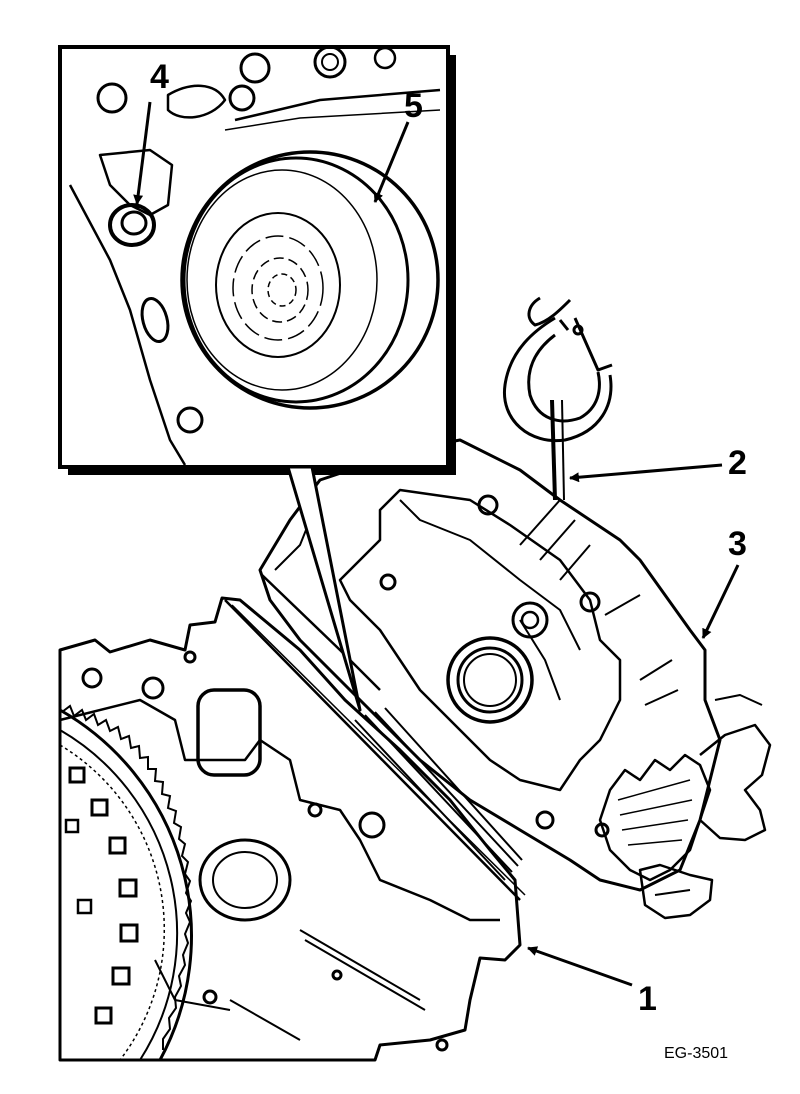 The height and width of the screenshot is (1094, 800). Describe the element at coordinates (696, 1053) in the screenshot. I see `figure-id-label: EG-3501` at that location.